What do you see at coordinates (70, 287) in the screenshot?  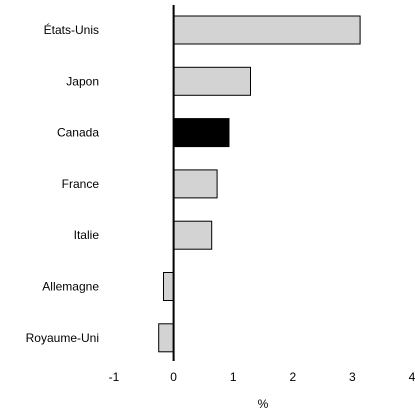 I see `category-label: Allemagne` at bounding box center [70, 287].